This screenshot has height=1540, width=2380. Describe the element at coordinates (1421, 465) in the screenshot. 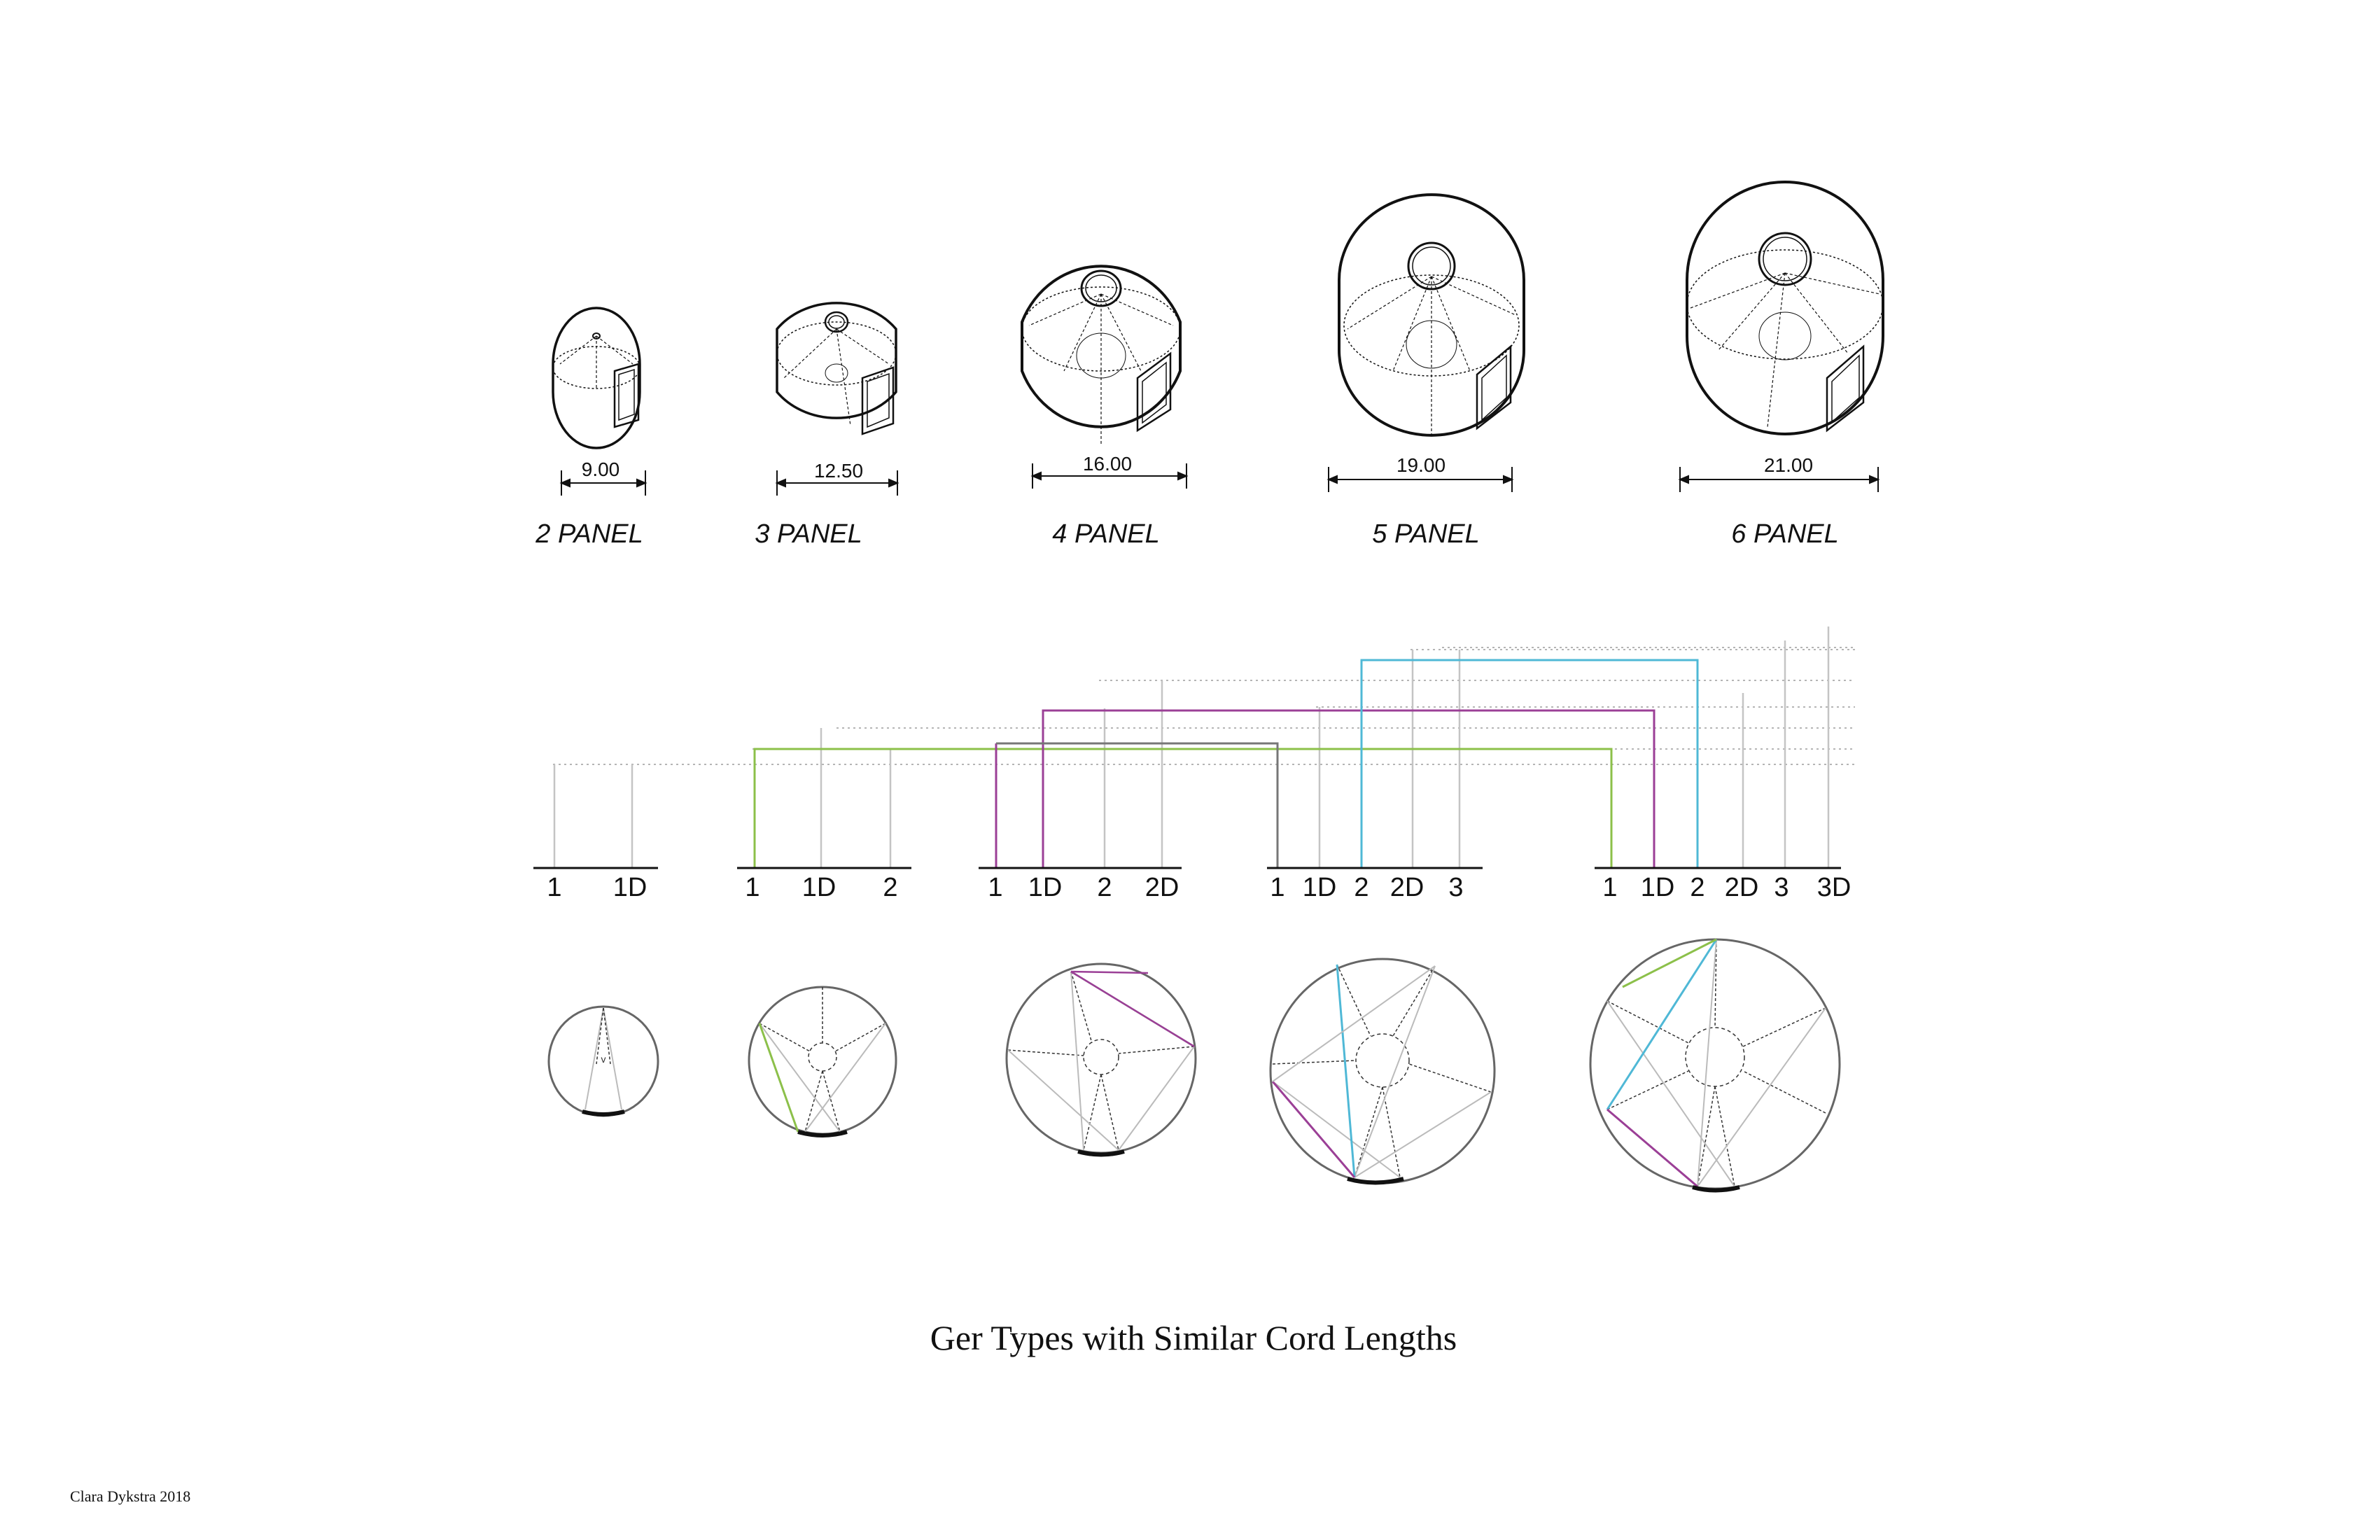

I see `diameter-label-5-panel: 19.00` at that location.